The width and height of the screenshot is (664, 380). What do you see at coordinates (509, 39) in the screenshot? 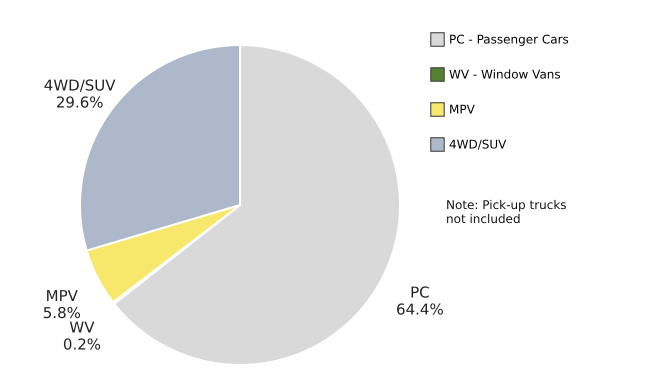
I see `legend-label: PC - Passenger Cars` at bounding box center [509, 39].